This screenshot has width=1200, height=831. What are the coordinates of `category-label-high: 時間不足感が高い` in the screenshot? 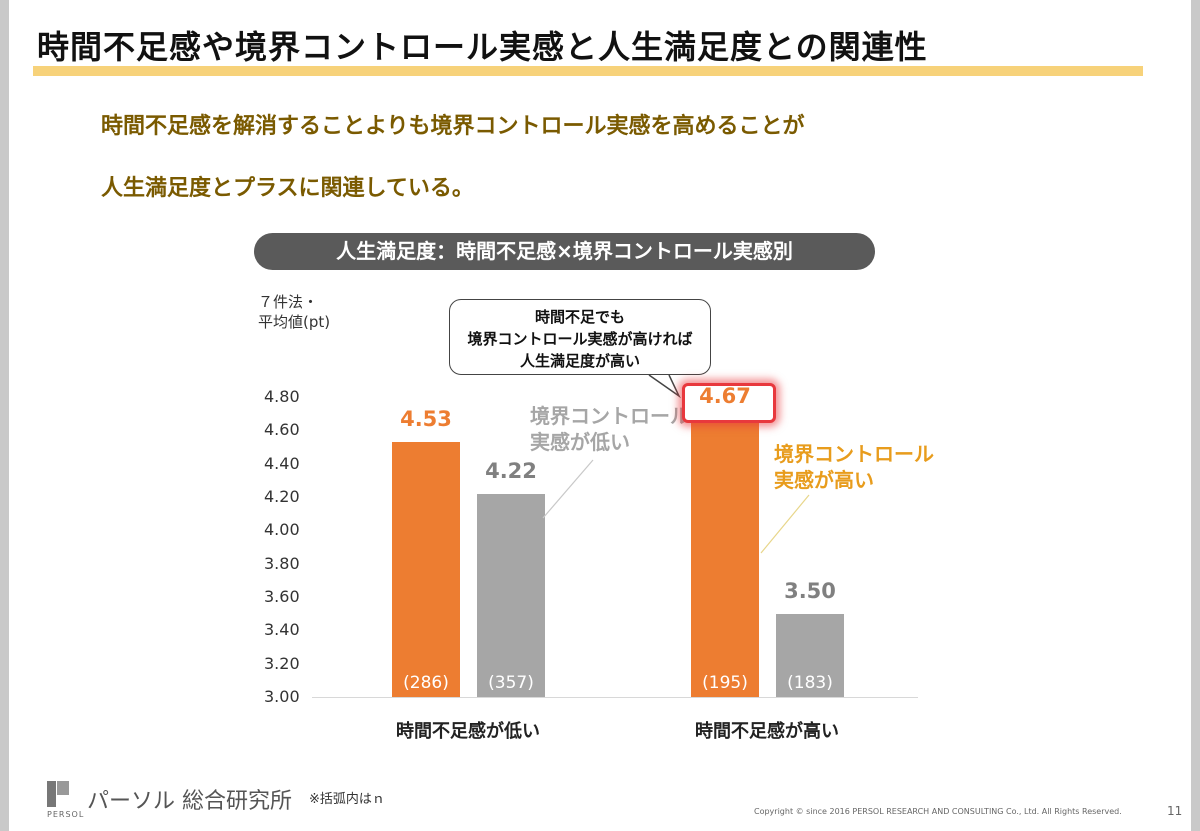 It's located at (767, 731).